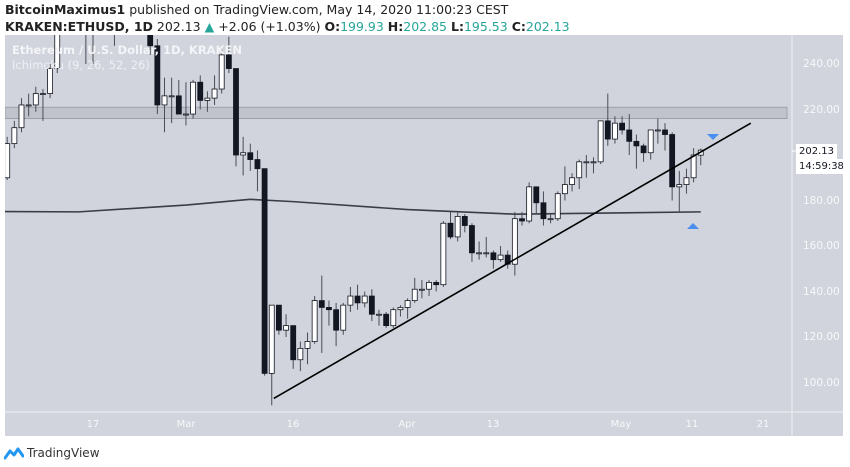 This screenshot has width=850, height=467. What do you see at coordinates (692, 424) in the screenshot?
I see `x-tick-11: 11` at bounding box center [692, 424].